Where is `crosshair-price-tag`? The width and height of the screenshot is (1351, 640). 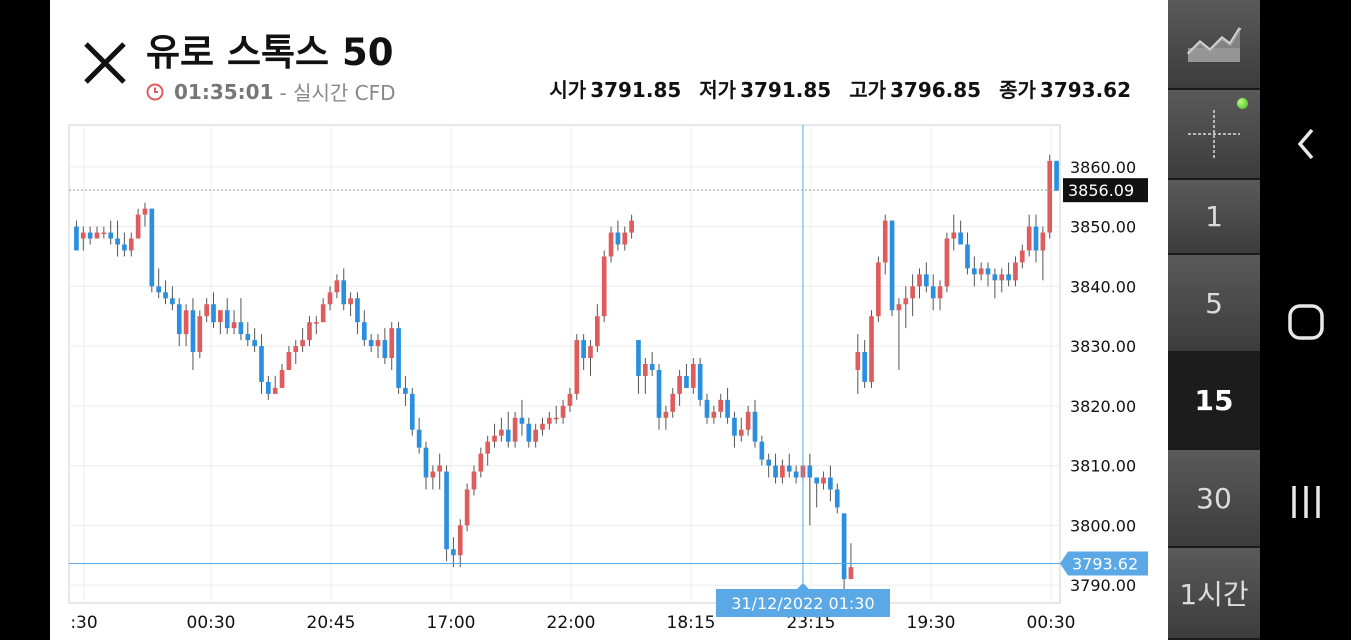
crosshair-price-tag is located at coordinates (1104, 563).